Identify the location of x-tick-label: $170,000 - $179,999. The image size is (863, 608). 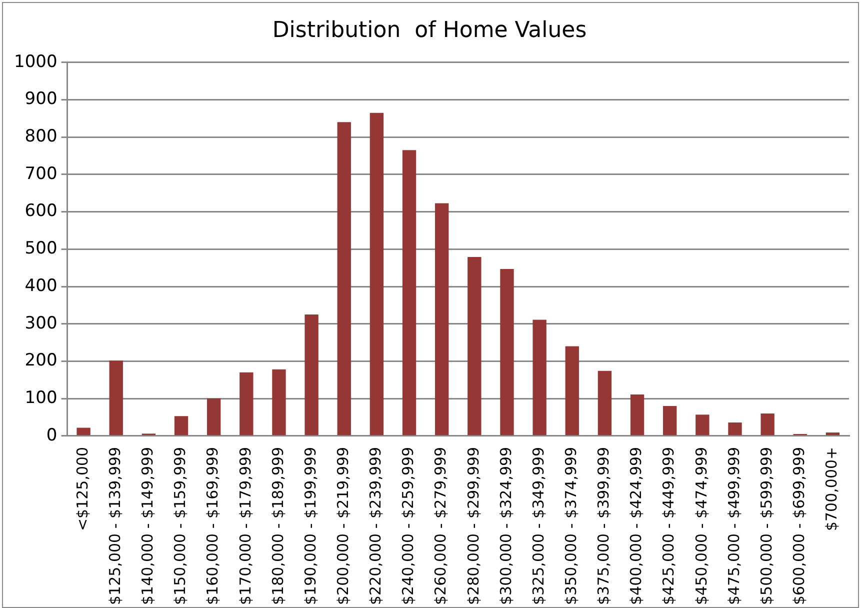
(245, 525).